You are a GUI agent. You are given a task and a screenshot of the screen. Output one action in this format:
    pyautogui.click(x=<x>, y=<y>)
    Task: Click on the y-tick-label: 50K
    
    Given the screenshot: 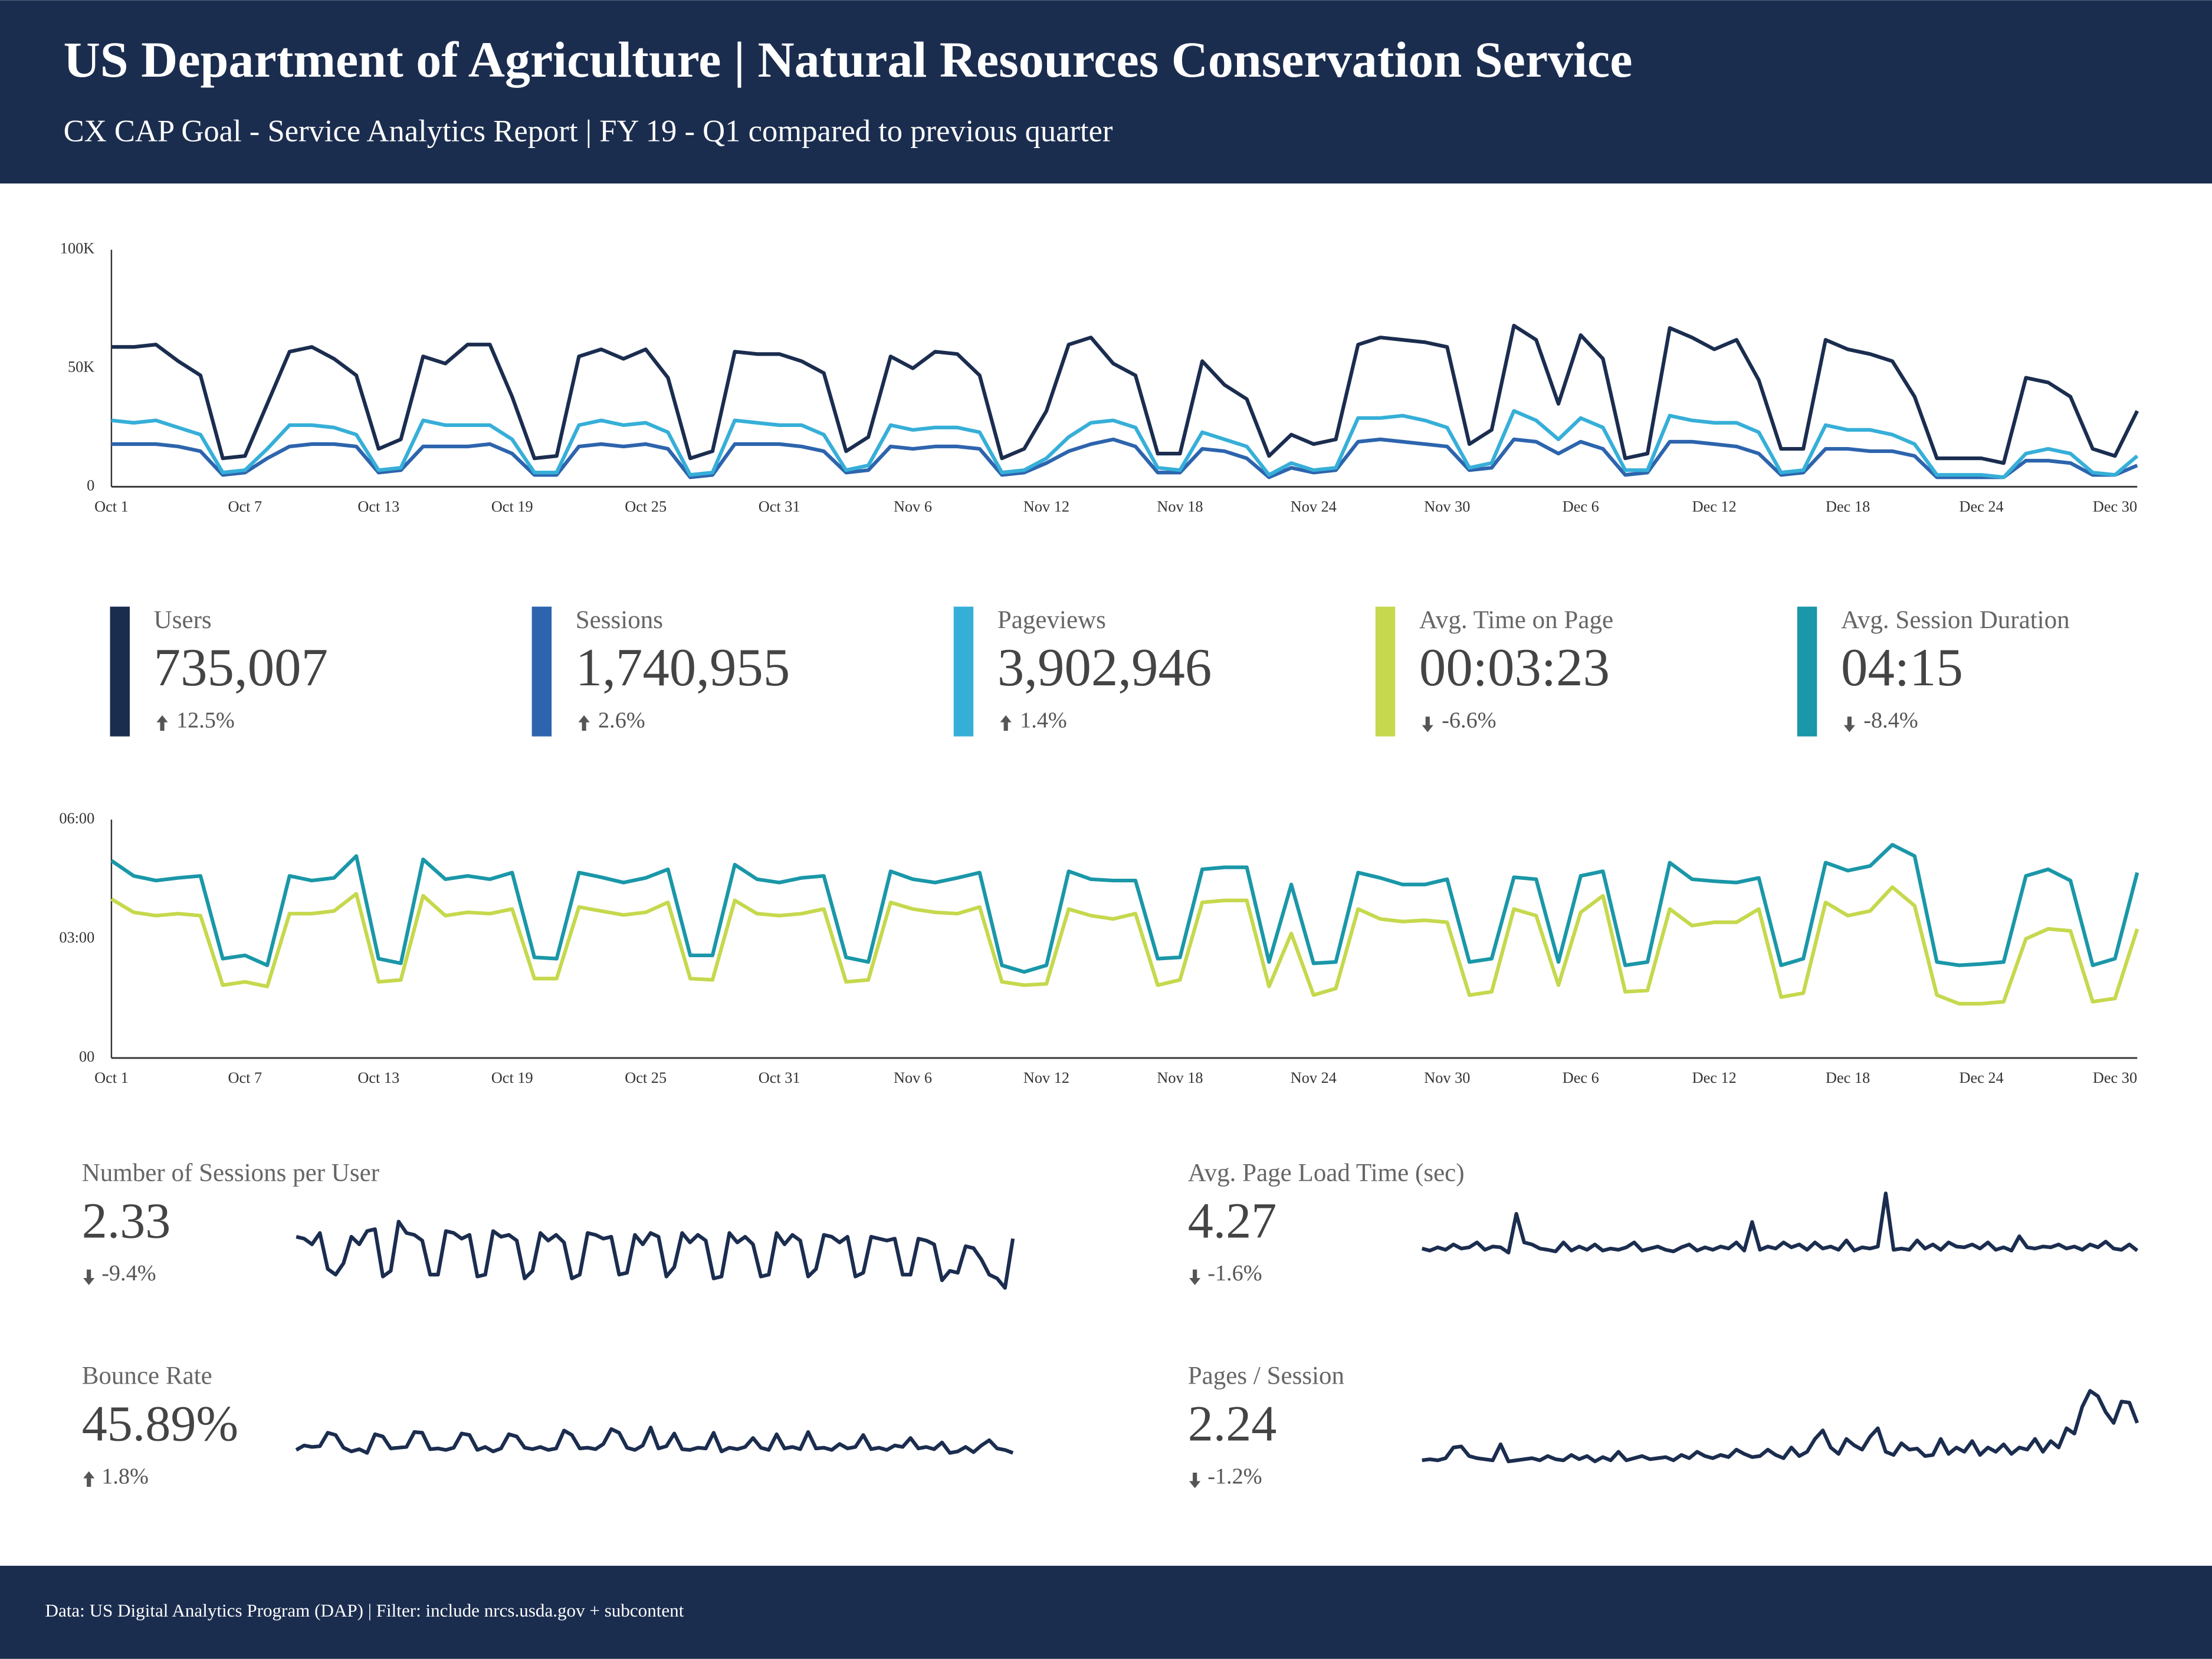 What is the action you would take?
    pyautogui.click(x=81, y=367)
    